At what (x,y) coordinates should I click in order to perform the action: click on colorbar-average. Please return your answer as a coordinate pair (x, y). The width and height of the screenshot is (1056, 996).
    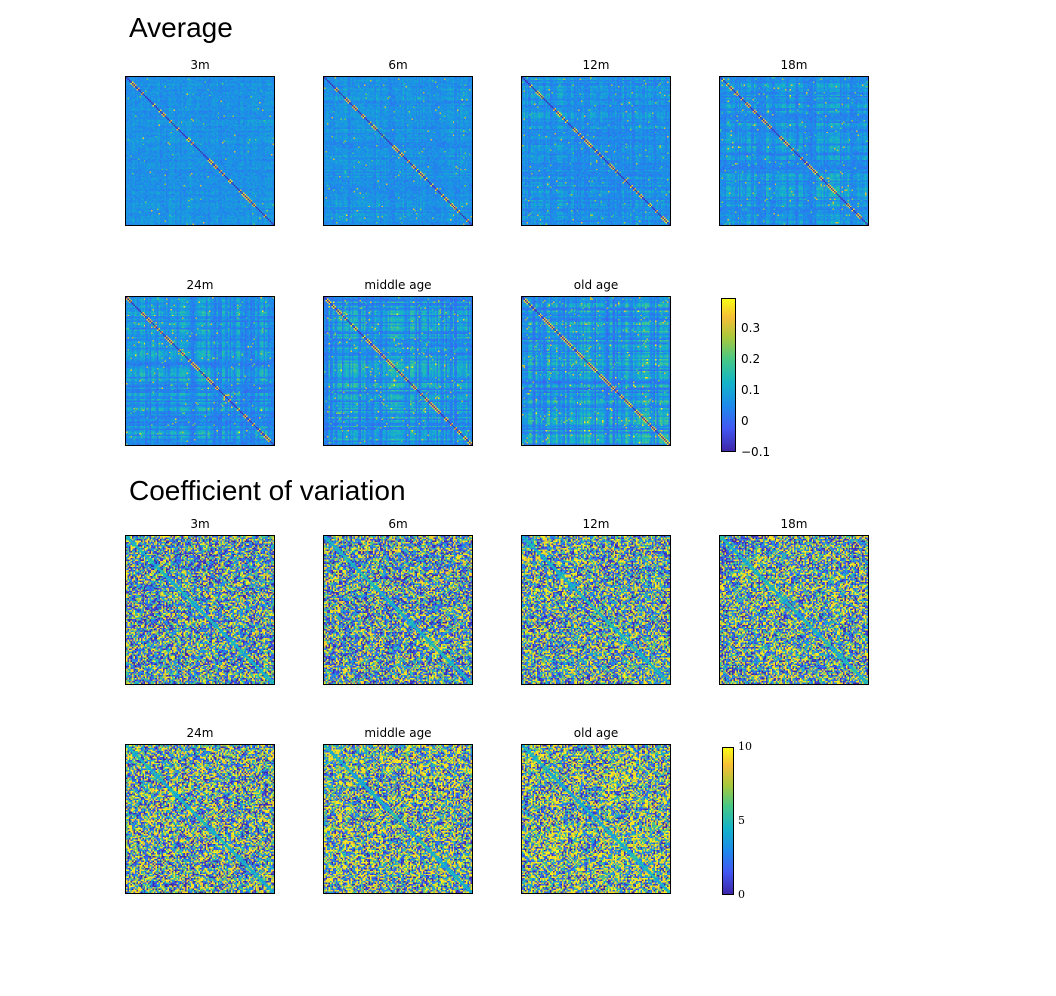
    Looking at the image, I should click on (728, 375).